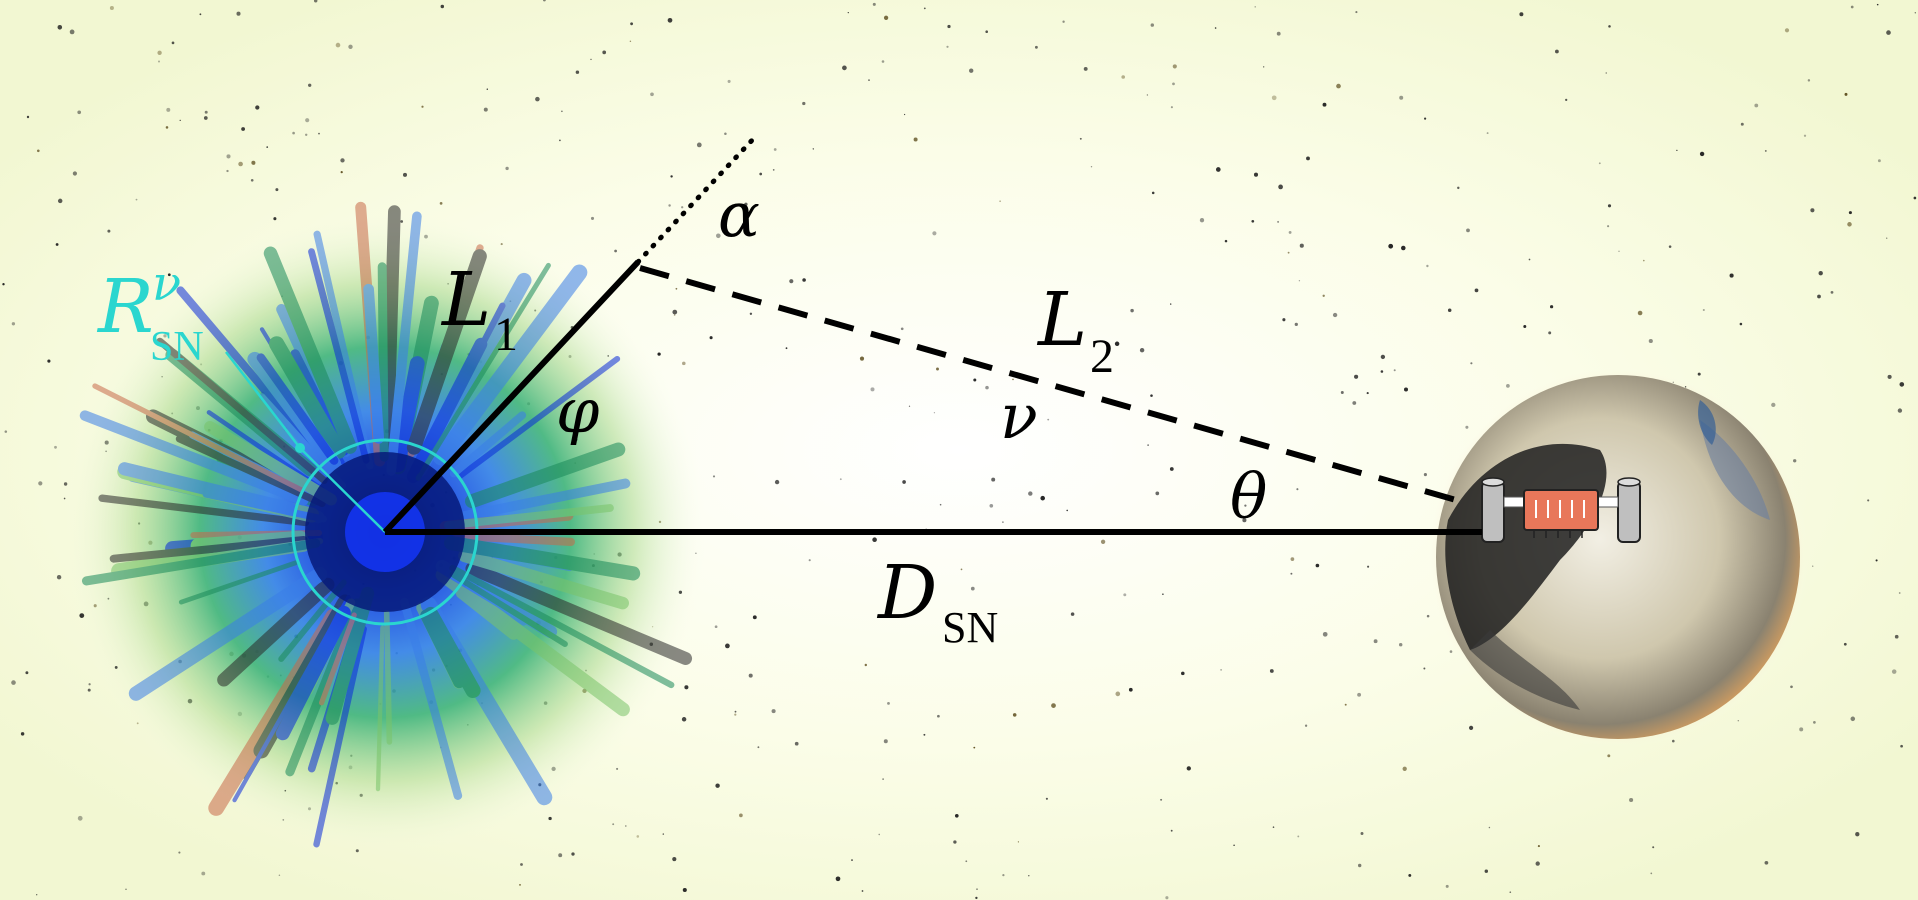 This screenshot has height=900, width=1918. I want to click on label-r-sn: R, so click(125, 307).